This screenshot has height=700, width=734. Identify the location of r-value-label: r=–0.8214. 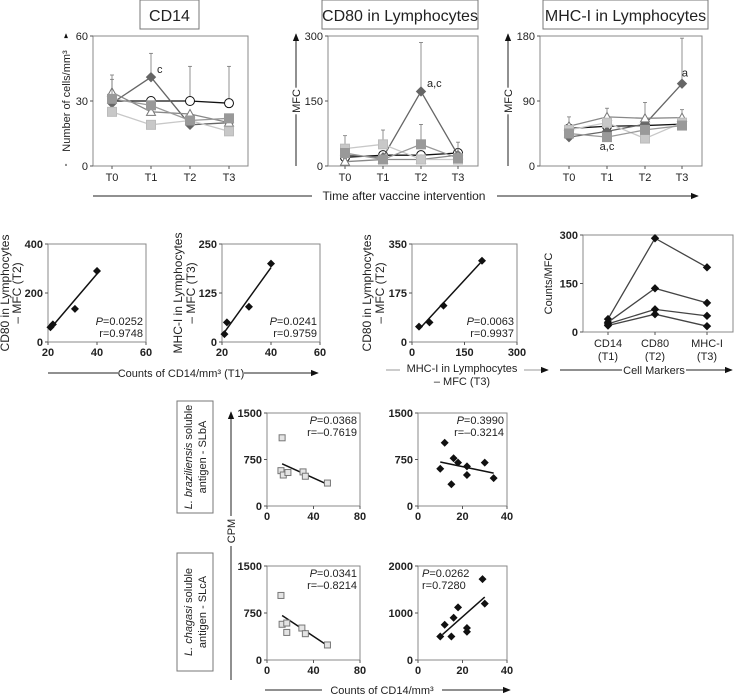
(332, 586).